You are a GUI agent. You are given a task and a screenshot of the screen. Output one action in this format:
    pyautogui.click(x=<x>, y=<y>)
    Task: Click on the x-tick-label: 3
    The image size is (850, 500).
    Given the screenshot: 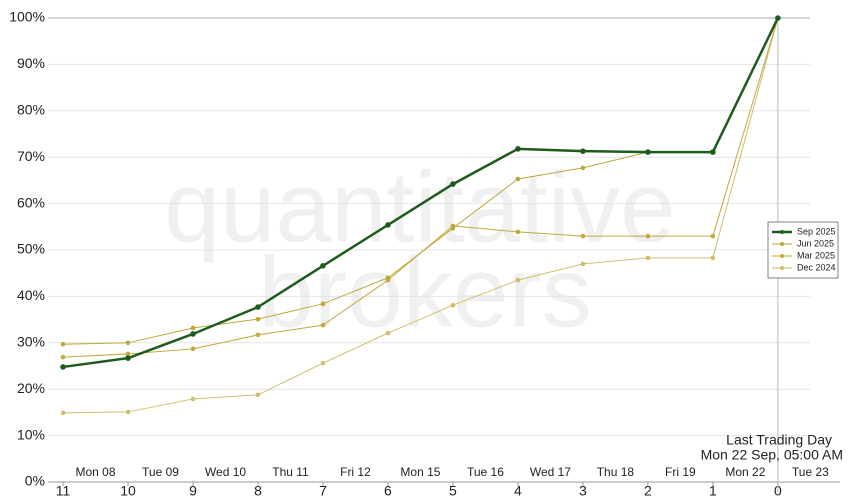 What is the action you would take?
    pyautogui.click(x=583, y=491)
    